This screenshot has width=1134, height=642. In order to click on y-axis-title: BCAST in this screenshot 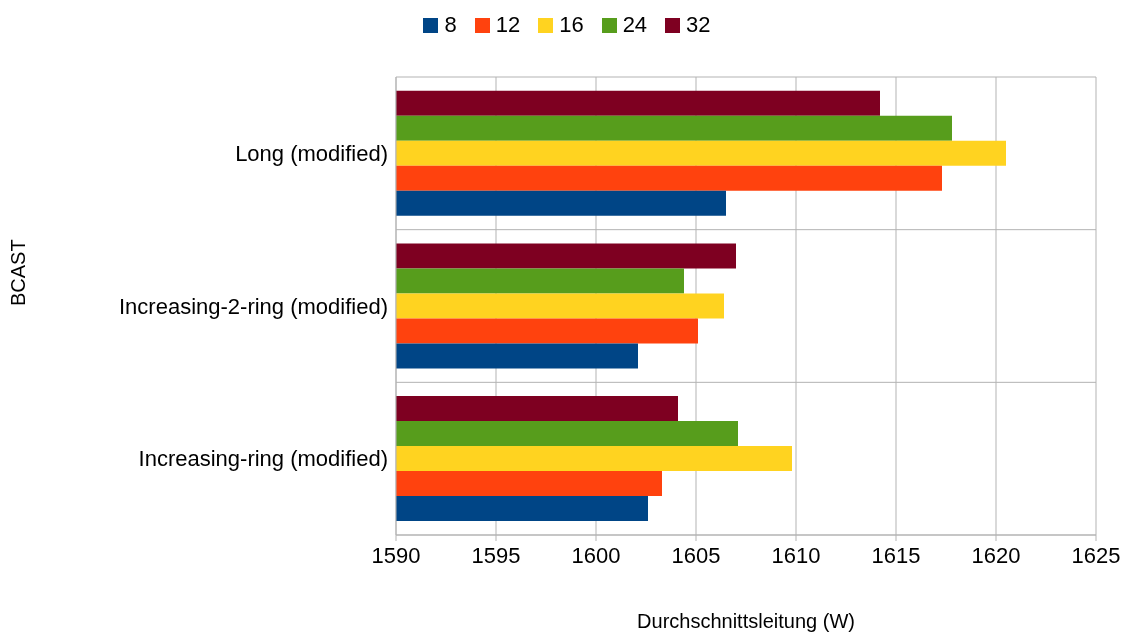, I will do `click(18, 272)`.